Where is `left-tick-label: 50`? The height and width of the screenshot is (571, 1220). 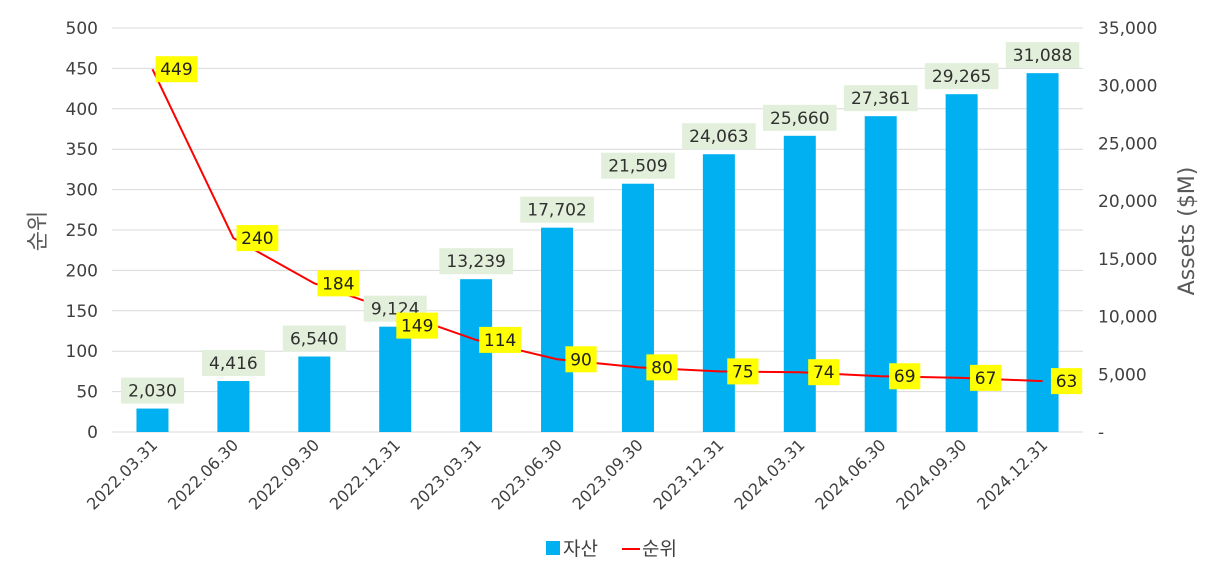
left-tick-label: 50 is located at coordinates (87, 393).